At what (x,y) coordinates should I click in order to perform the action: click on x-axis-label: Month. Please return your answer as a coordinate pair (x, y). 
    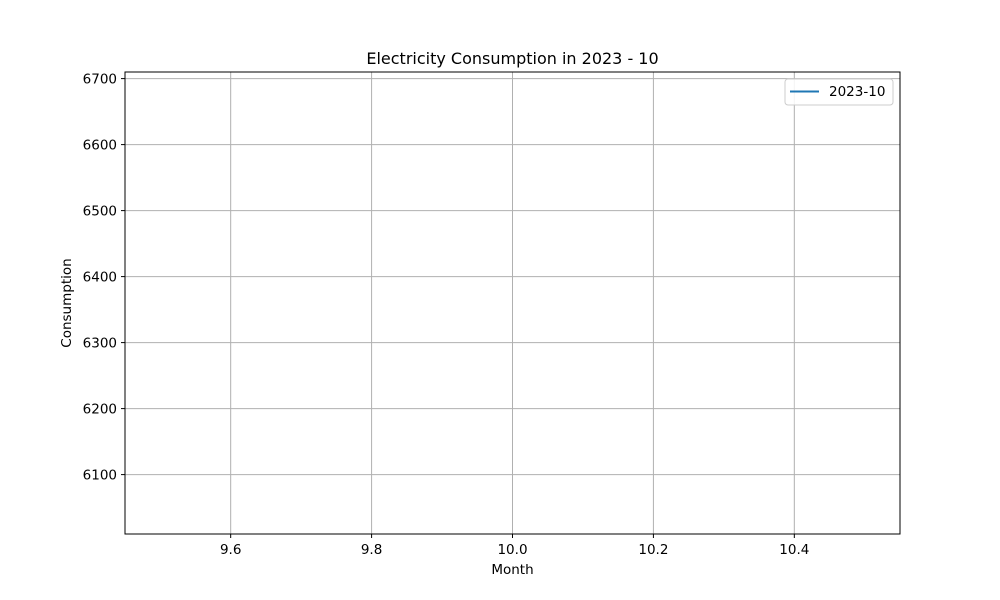
    Looking at the image, I should click on (512, 570).